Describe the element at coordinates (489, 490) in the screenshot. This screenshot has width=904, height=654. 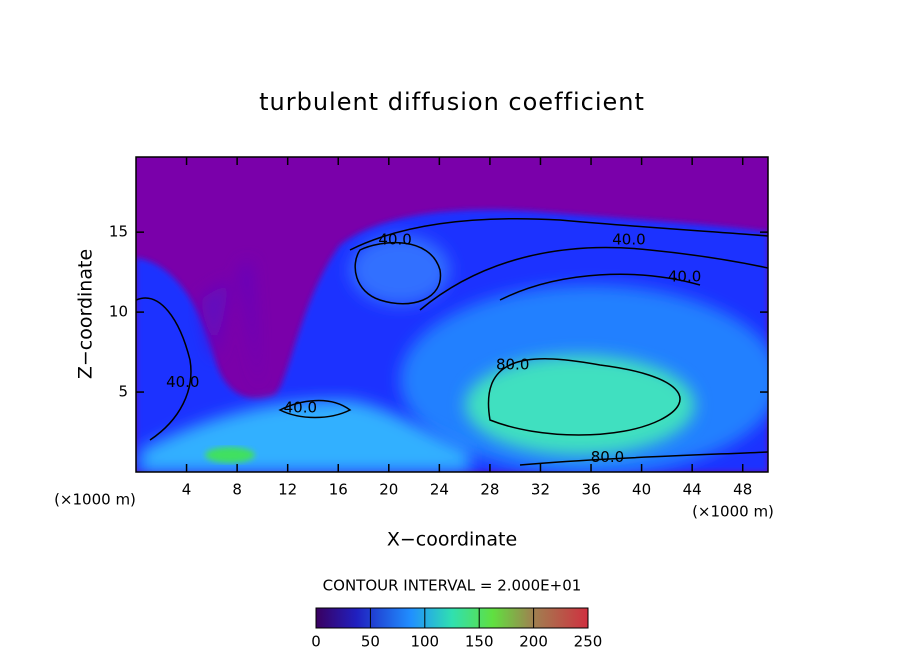
I see `x-tick-label: 28` at that location.